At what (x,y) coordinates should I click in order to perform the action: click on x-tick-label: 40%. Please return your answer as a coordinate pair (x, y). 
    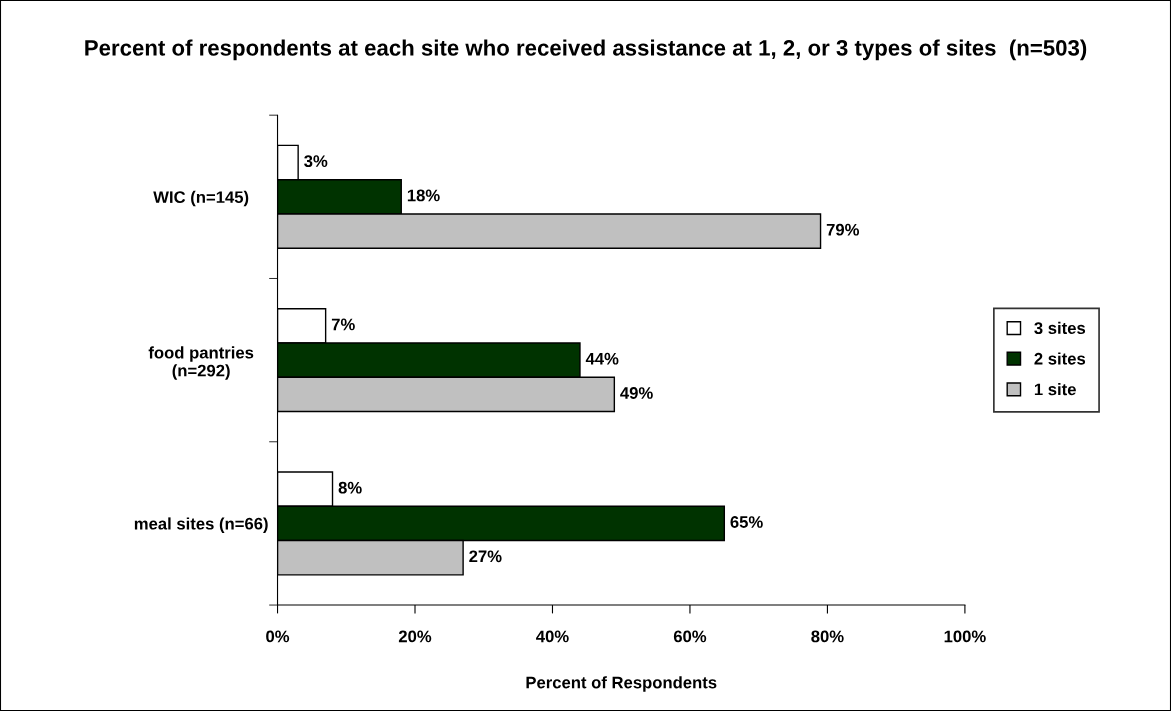
    Looking at the image, I should click on (552, 636).